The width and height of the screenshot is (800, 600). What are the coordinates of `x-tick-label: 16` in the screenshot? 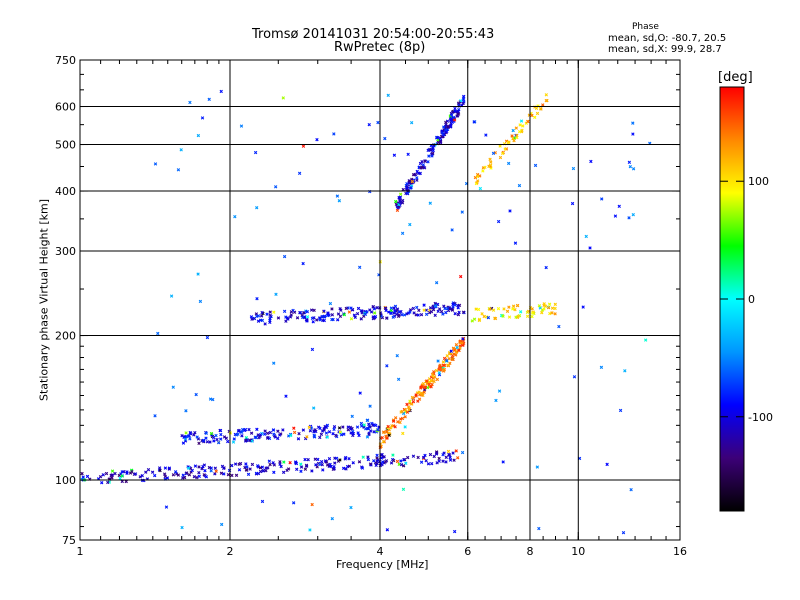 It's located at (680, 551).